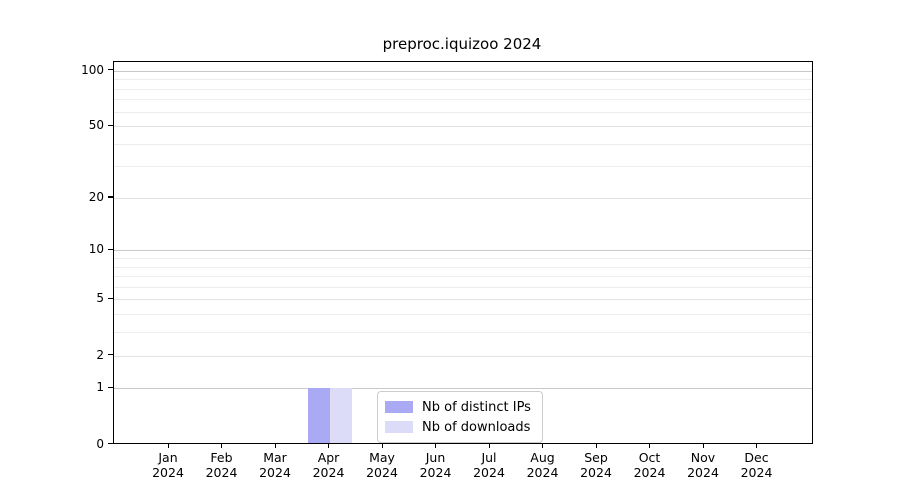 Image resolution: width=900 pixels, height=500 pixels. What do you see at coordinates (596, 465) in the screenshot?
I see `x-tick-label: Sep 2024` at bounding box center [596, 465].